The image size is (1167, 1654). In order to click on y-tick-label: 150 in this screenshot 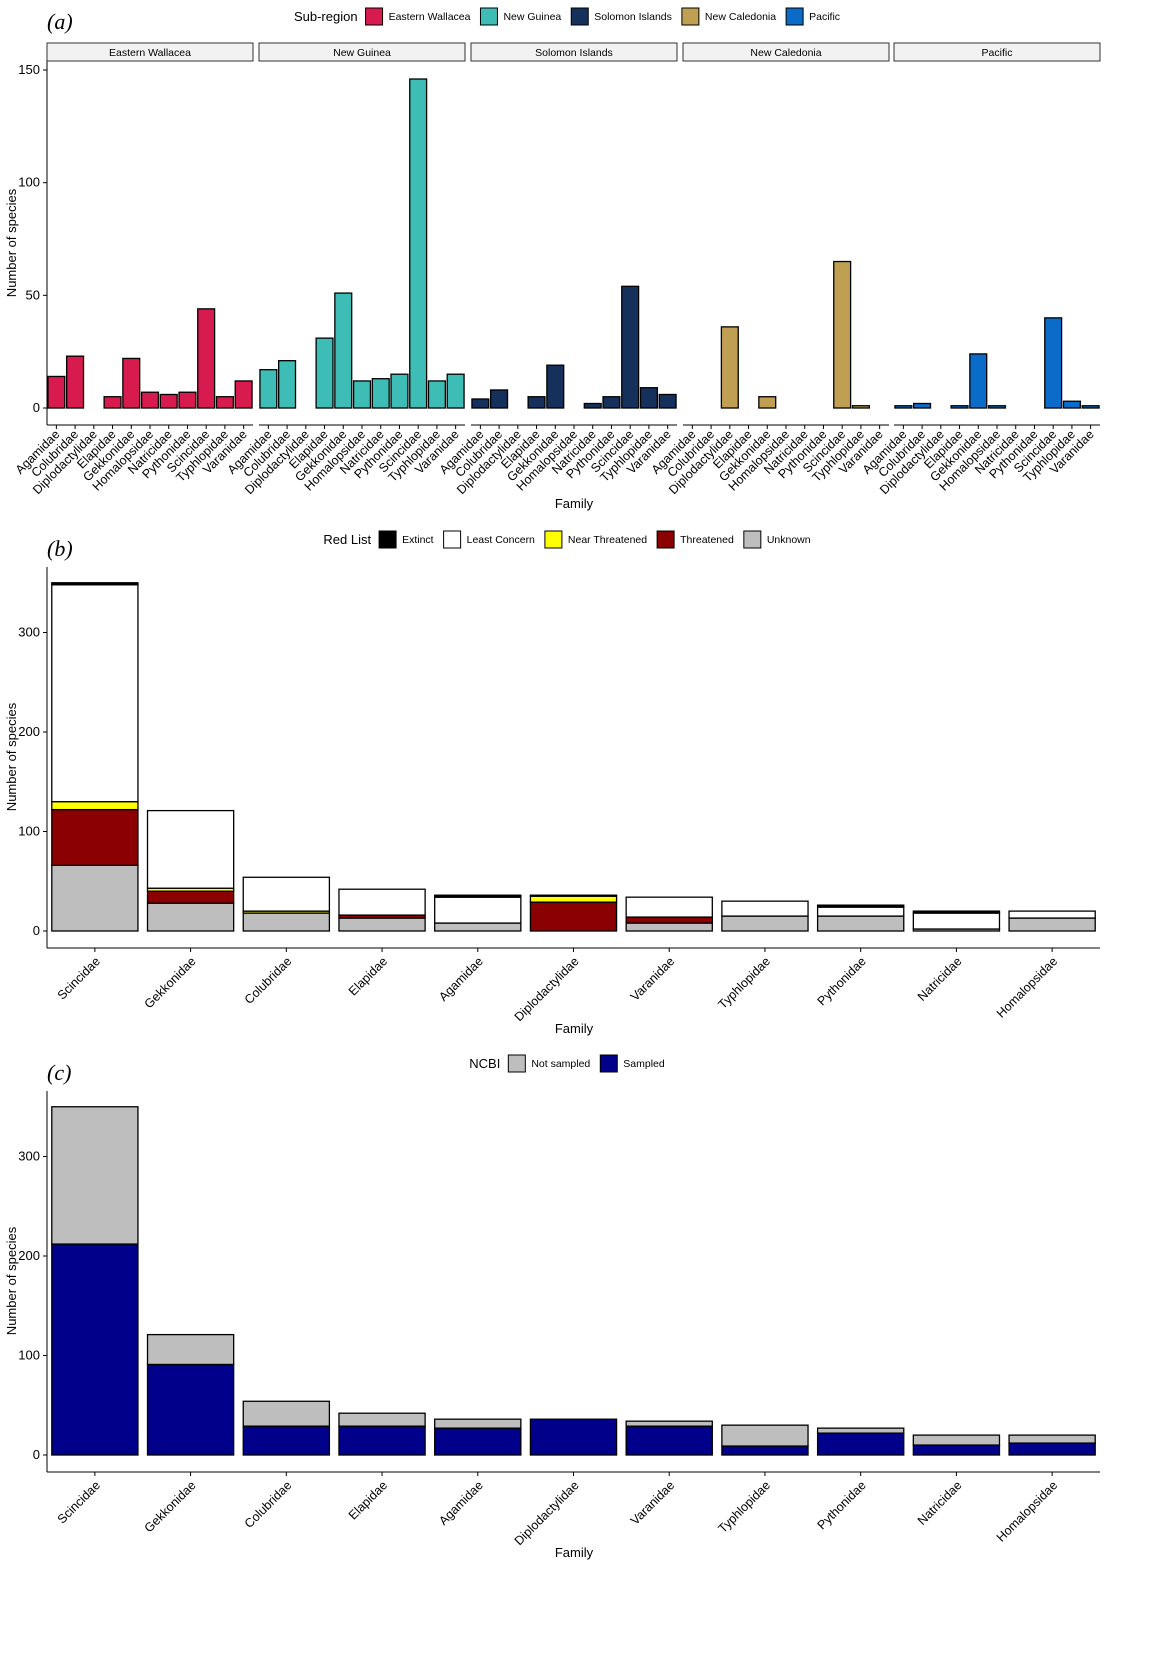, I will do `click(29, 69)`.